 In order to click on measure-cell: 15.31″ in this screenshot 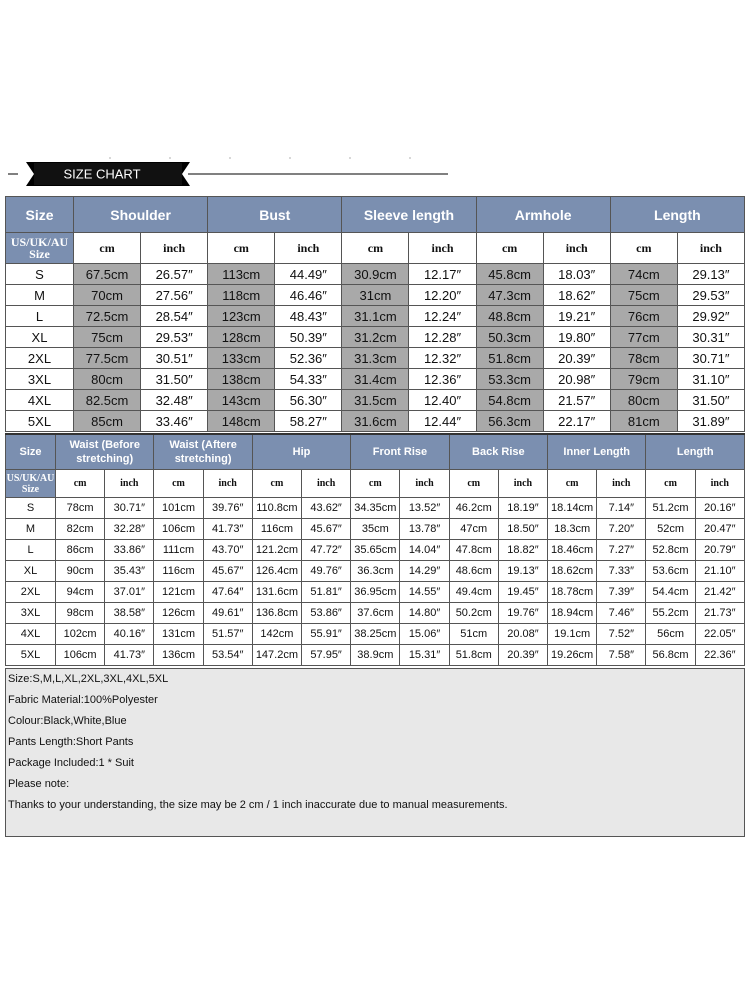, I will do `click(424, 655)`.